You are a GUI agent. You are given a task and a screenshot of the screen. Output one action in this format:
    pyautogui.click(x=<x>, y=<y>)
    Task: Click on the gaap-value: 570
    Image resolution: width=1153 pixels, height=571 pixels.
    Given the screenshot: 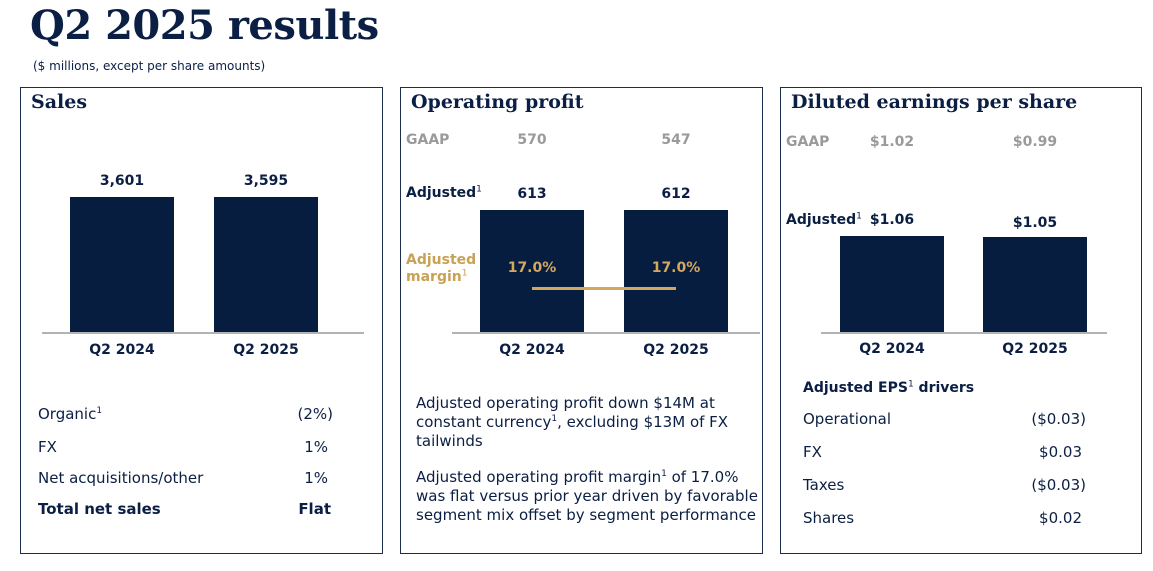 What is the action you would take?
    pyautogui.click(x=532, y=140)
    